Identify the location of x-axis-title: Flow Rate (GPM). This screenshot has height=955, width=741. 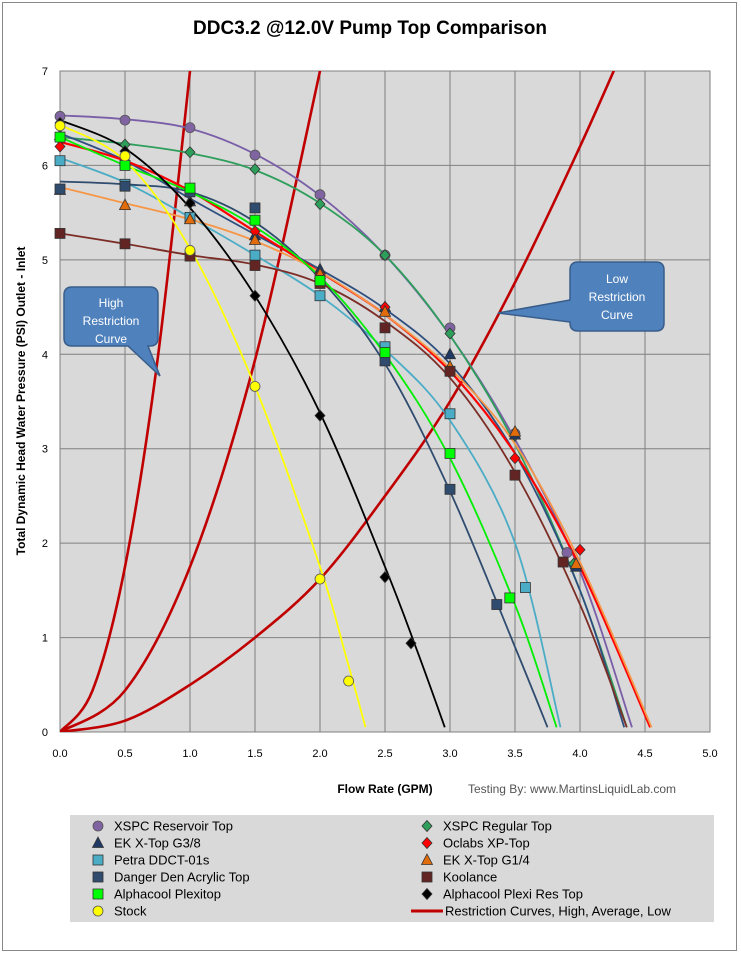
(384, 789).